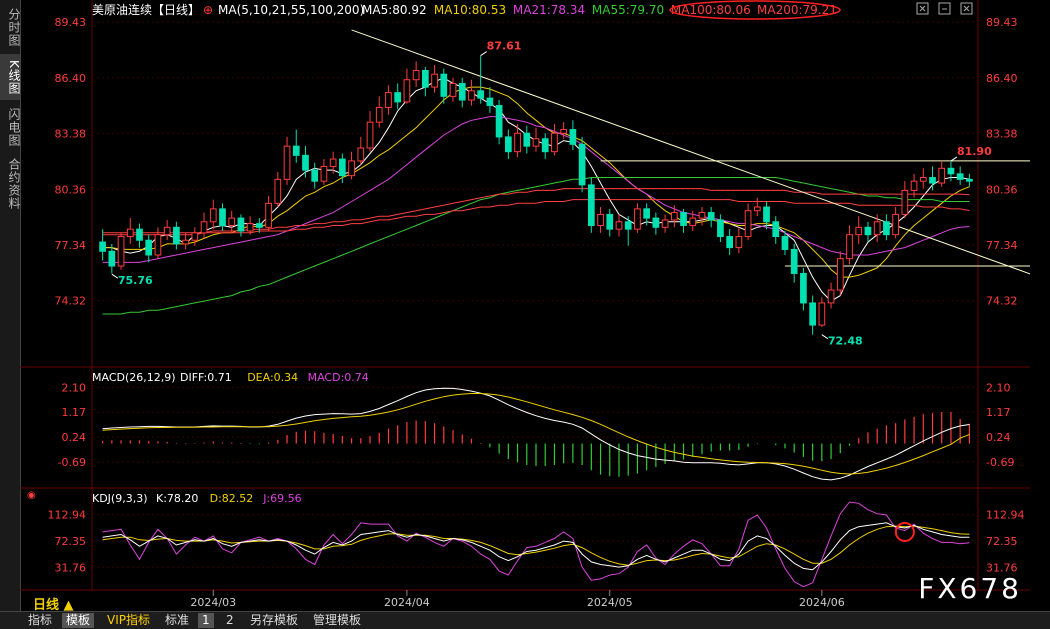  I want to click on template-button: 模板, so click(78, 620).